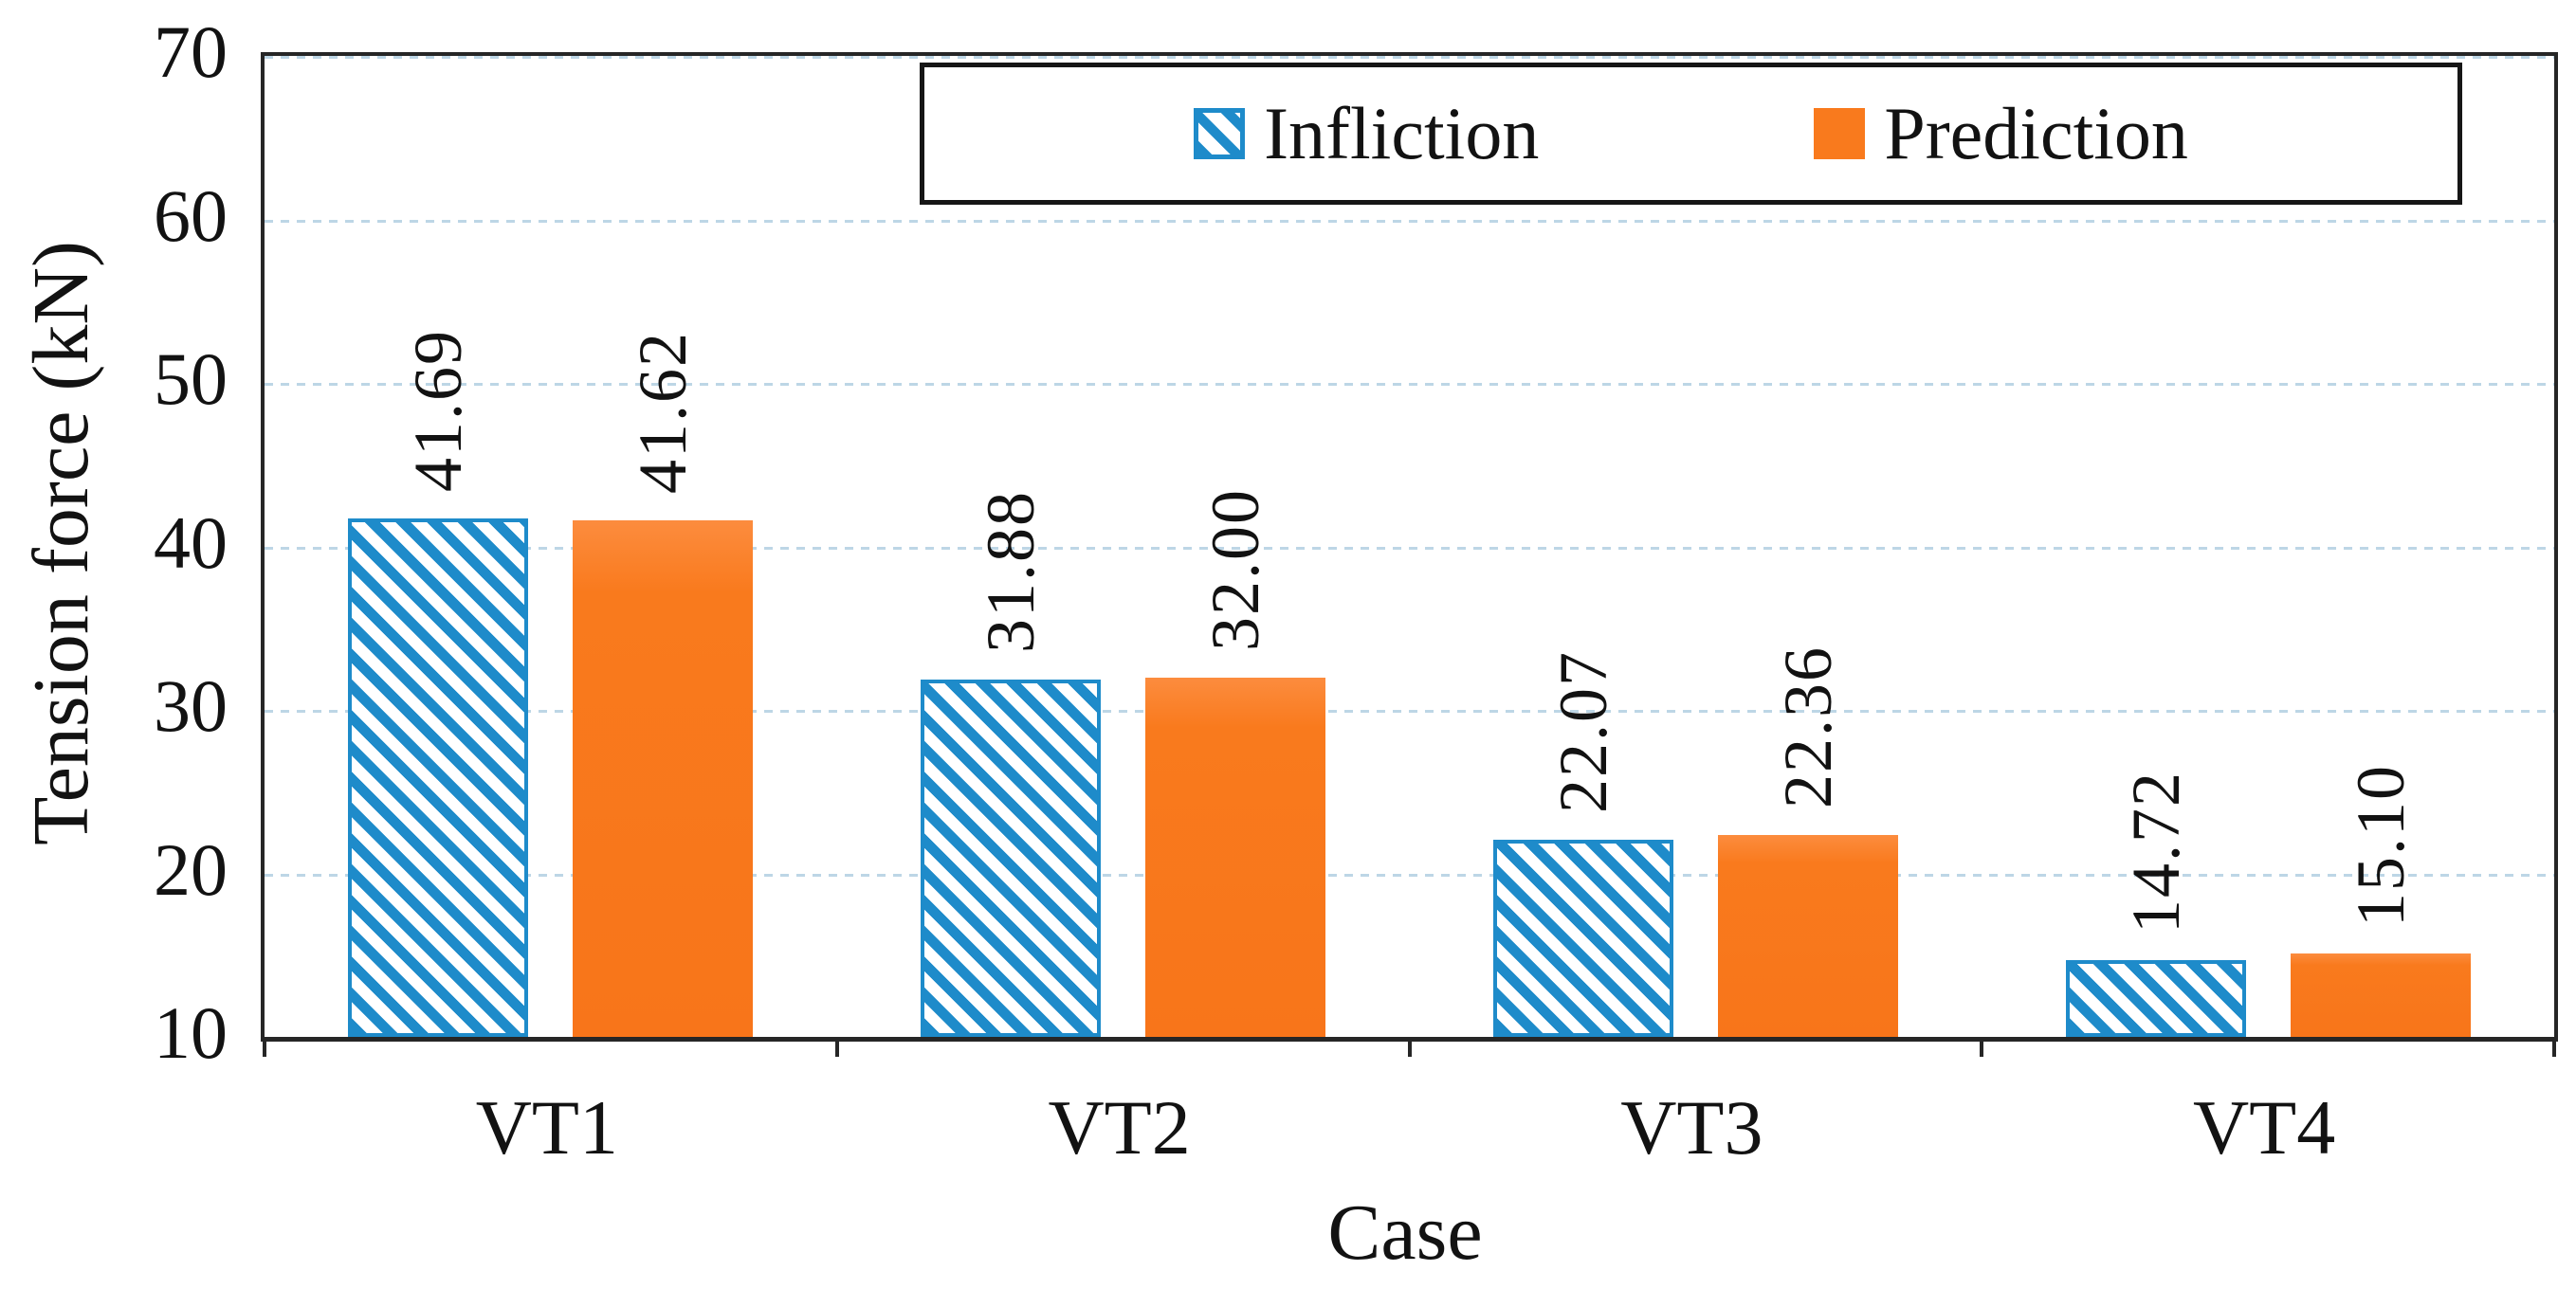 The width and height of the screenshot is (2576, 1289). What do you see at coordinates (191, 1032) in the screenshot?
I see `y-tick-label-10: 10` at bounding box center [191, 1032].